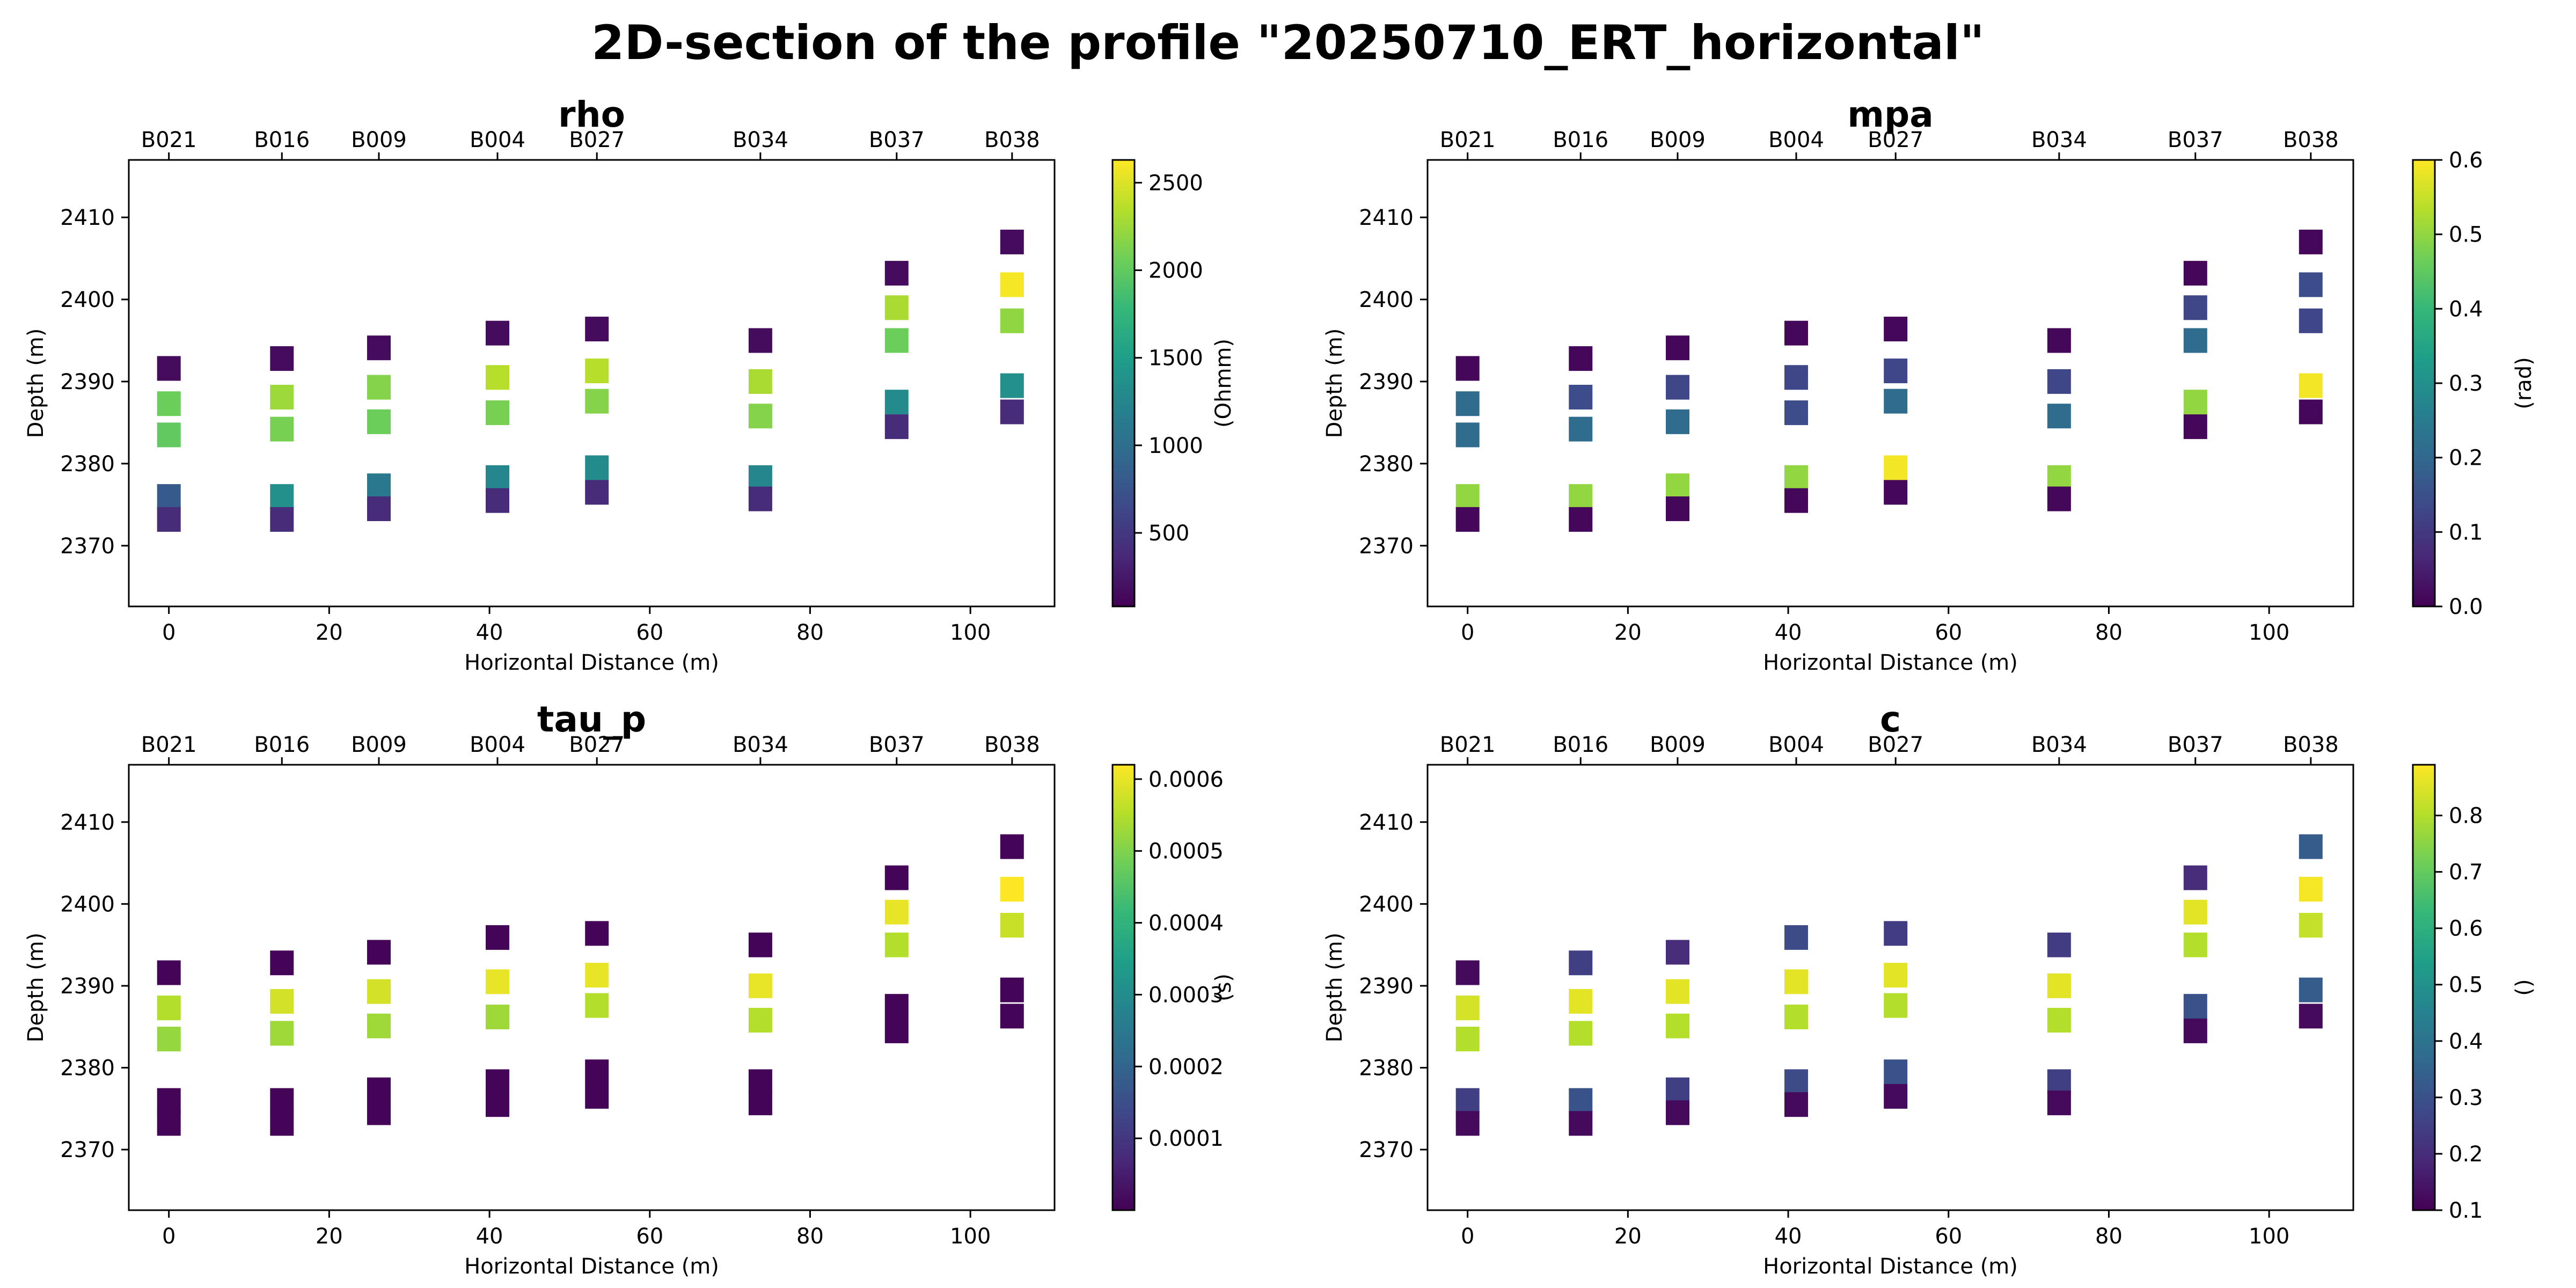 This screenshot has height=1288, width=2576. Describe the element at coordinates (2466, 383) in the screenshot. I see `colorbar-tick-label: 0.3` at that location.